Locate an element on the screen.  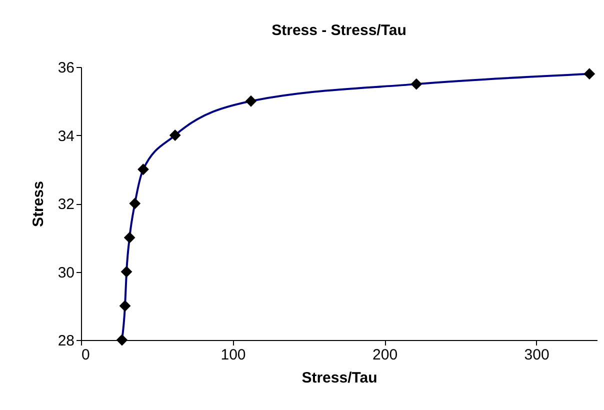
y-tick-label: 32 is located at coordinates (66, 204).